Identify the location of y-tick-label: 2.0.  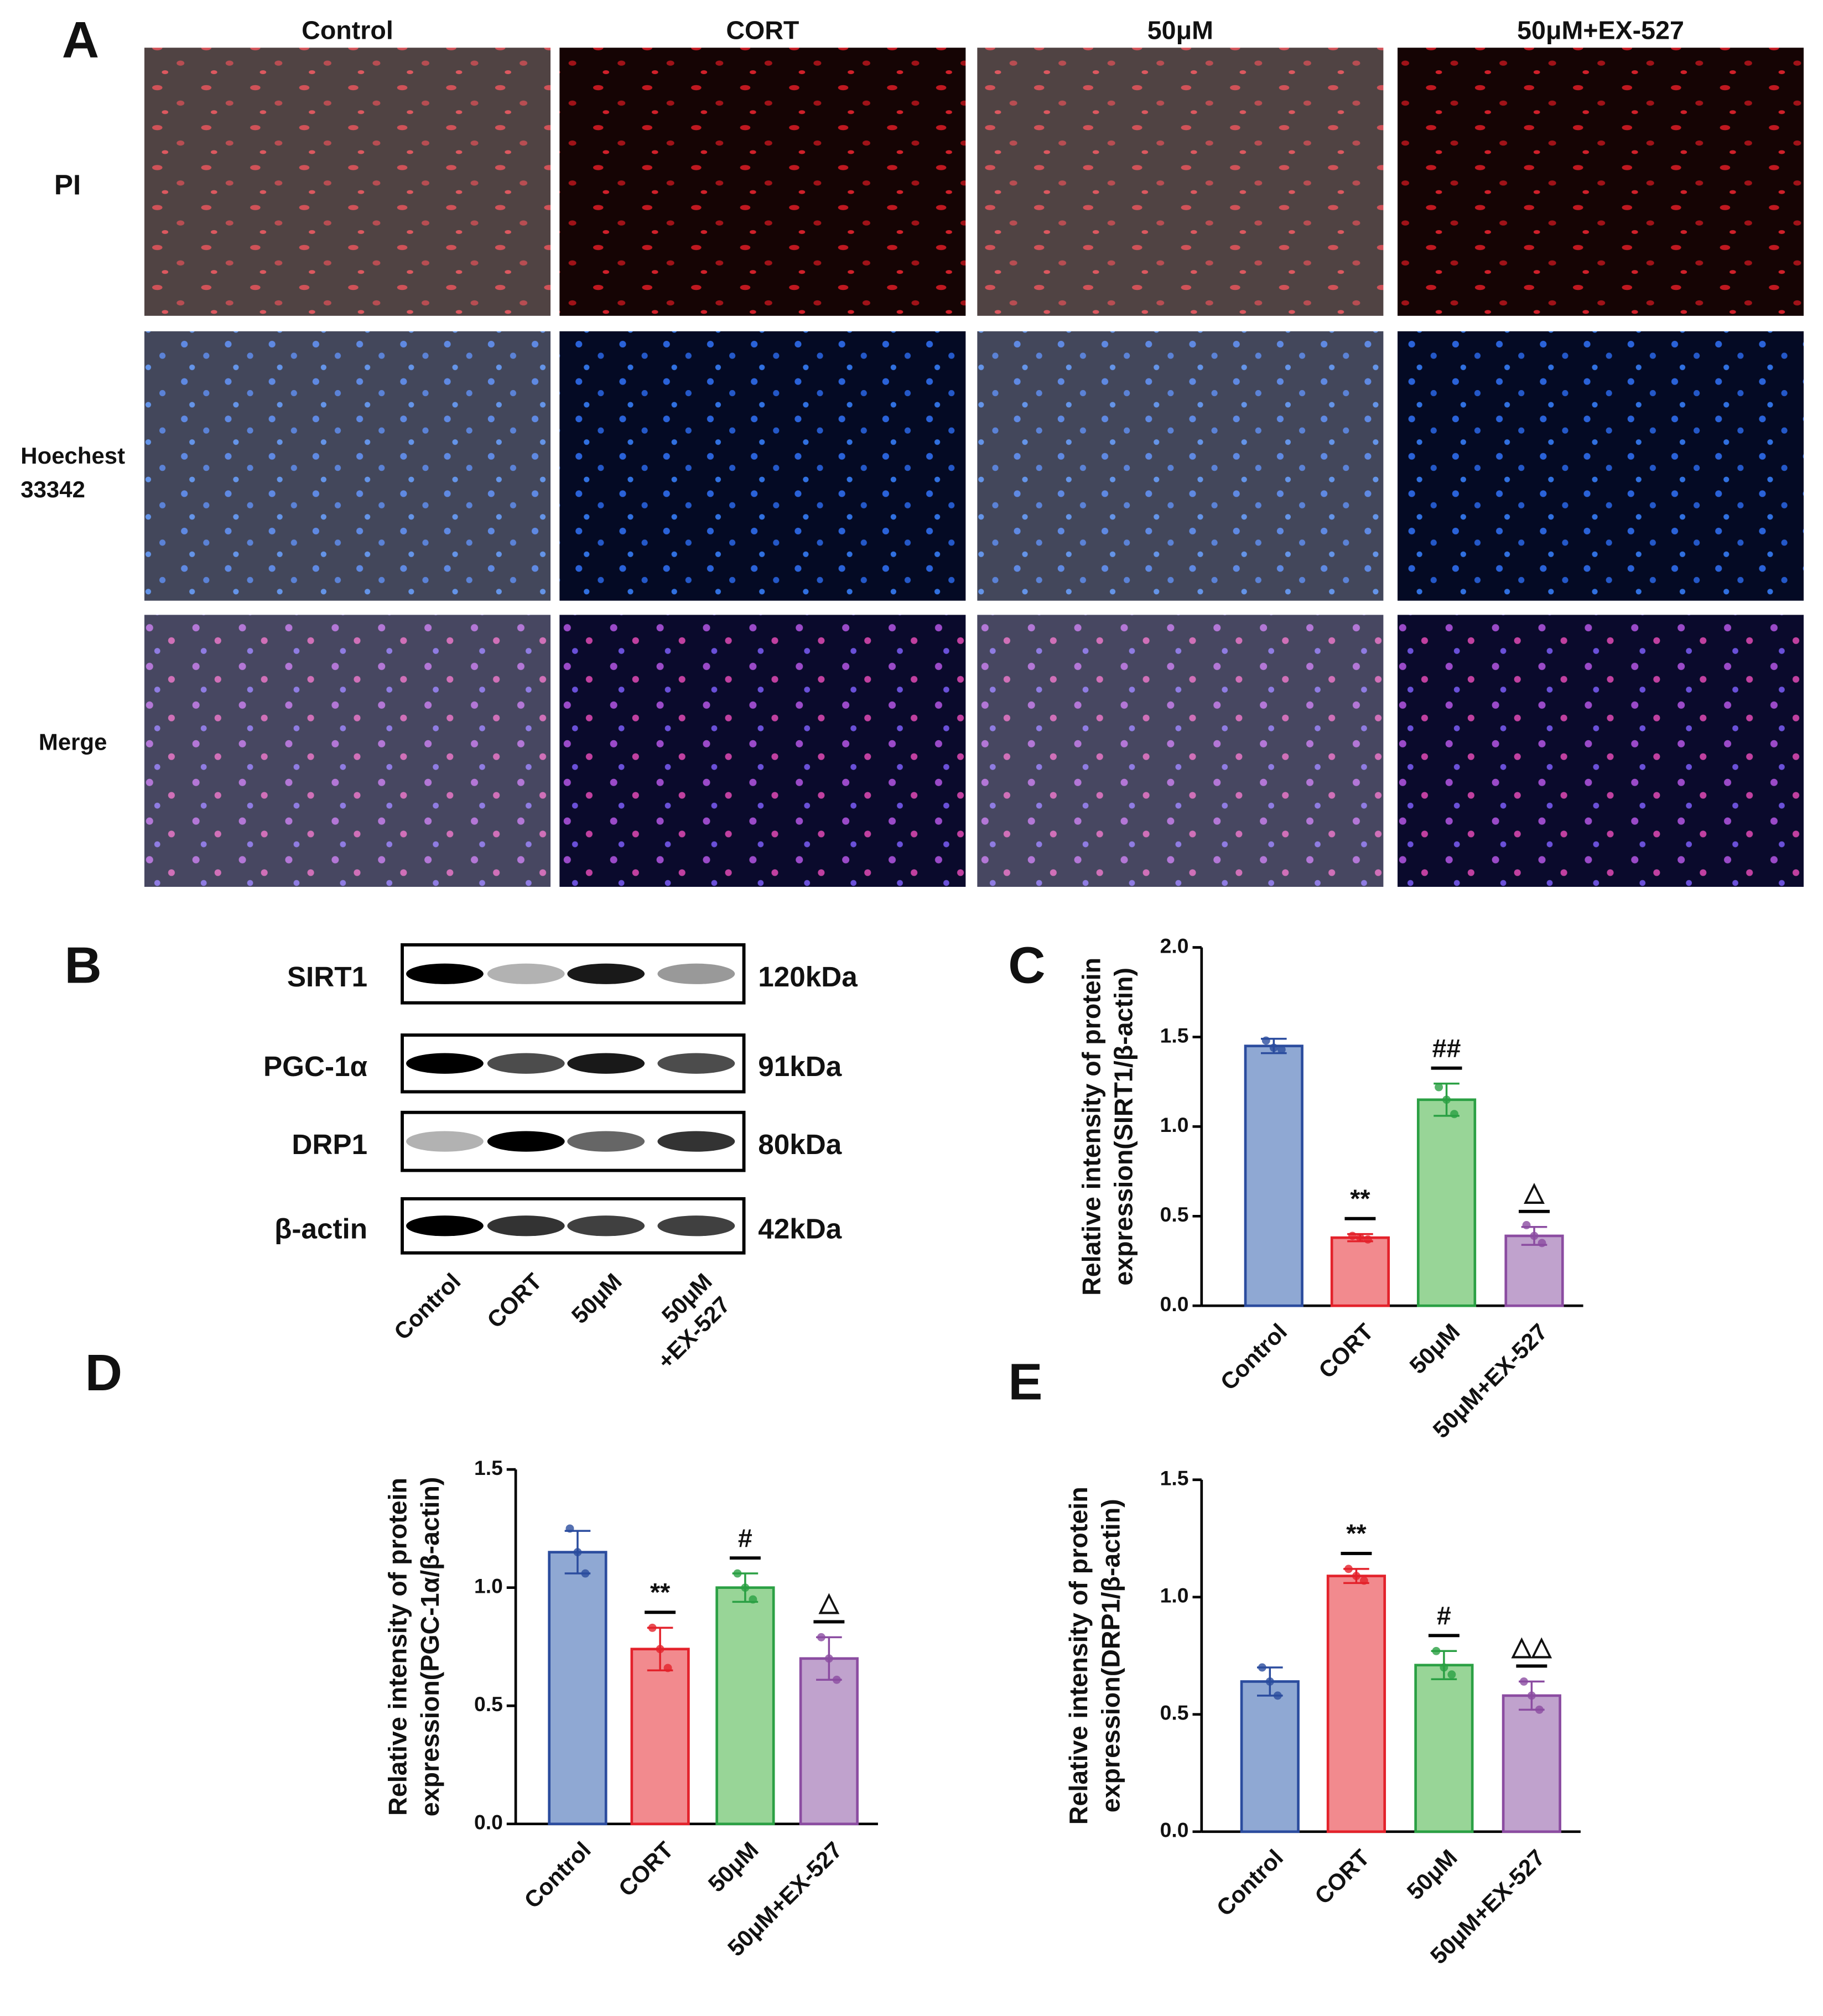
(1174, 946).